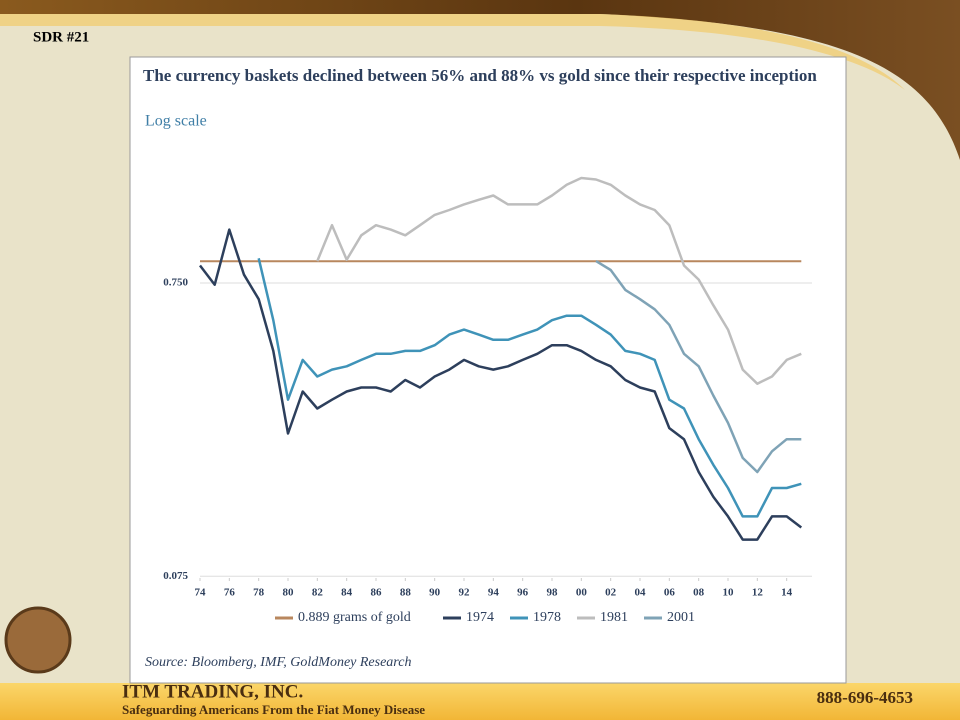 The image size is (960, 720). Describe the element at coordinates (699, 593) in the screenshot. I see `x-tick-label: 08` at that location.